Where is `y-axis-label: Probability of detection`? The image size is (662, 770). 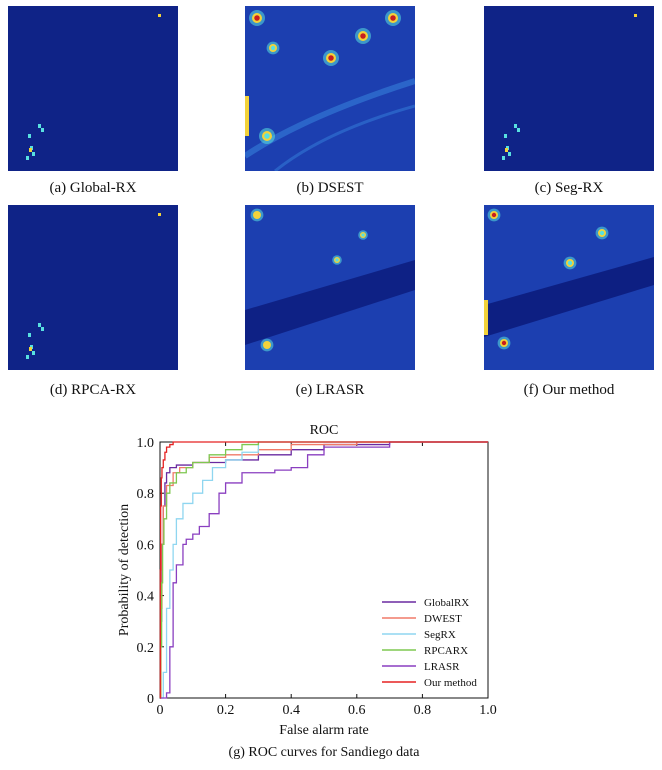
y-axis-label: Probability of detection is located at coordinates (124, 570).